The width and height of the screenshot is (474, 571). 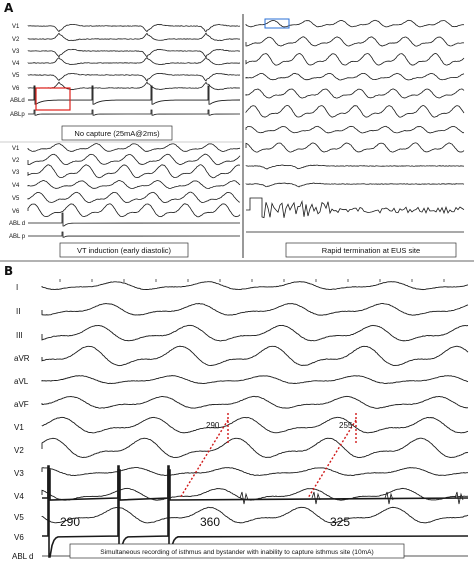 I want to click on red-highlight-box, so click(x=53, y=99).